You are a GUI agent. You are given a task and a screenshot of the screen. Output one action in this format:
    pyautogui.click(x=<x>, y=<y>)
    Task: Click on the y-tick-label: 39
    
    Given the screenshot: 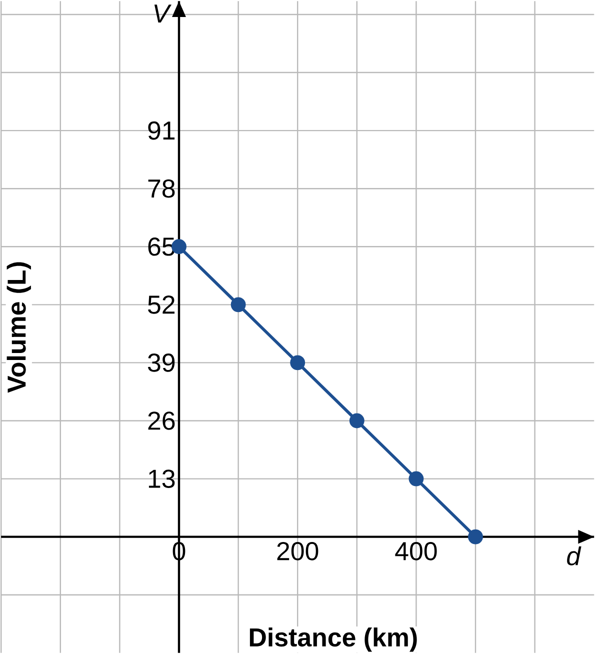 What is the action you would take?
    pyautogui.click(x=161, y=363)
    